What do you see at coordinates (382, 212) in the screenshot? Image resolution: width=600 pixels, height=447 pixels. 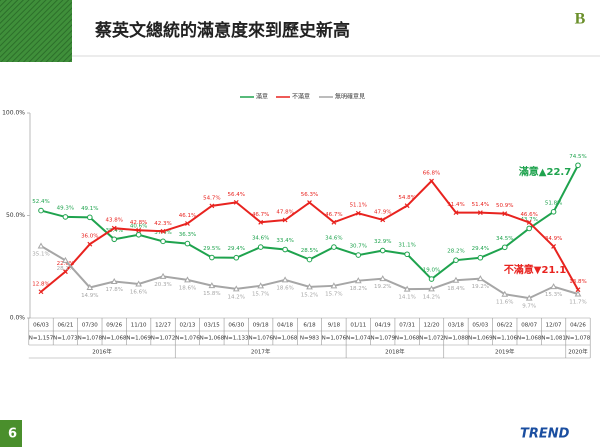 I see `data-label: 47.9%` at bounding box center [382, 212].